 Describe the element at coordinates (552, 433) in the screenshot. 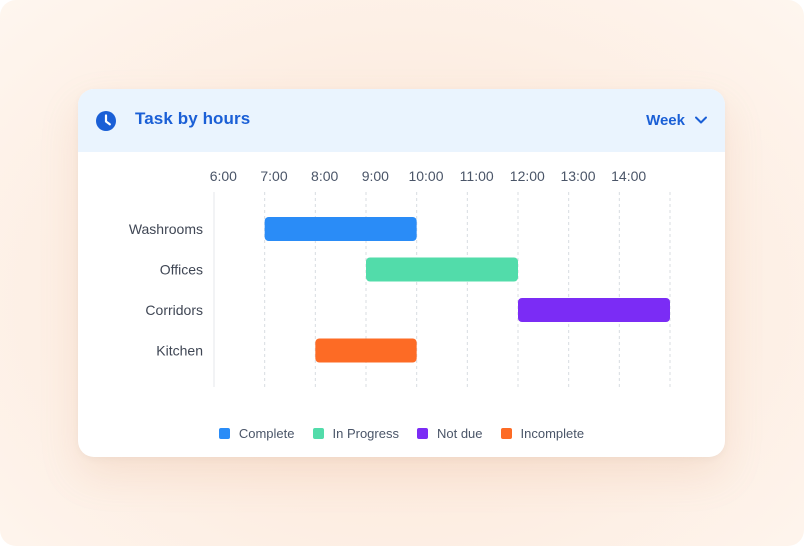

I see `legend-label: Incomplete` at that location.